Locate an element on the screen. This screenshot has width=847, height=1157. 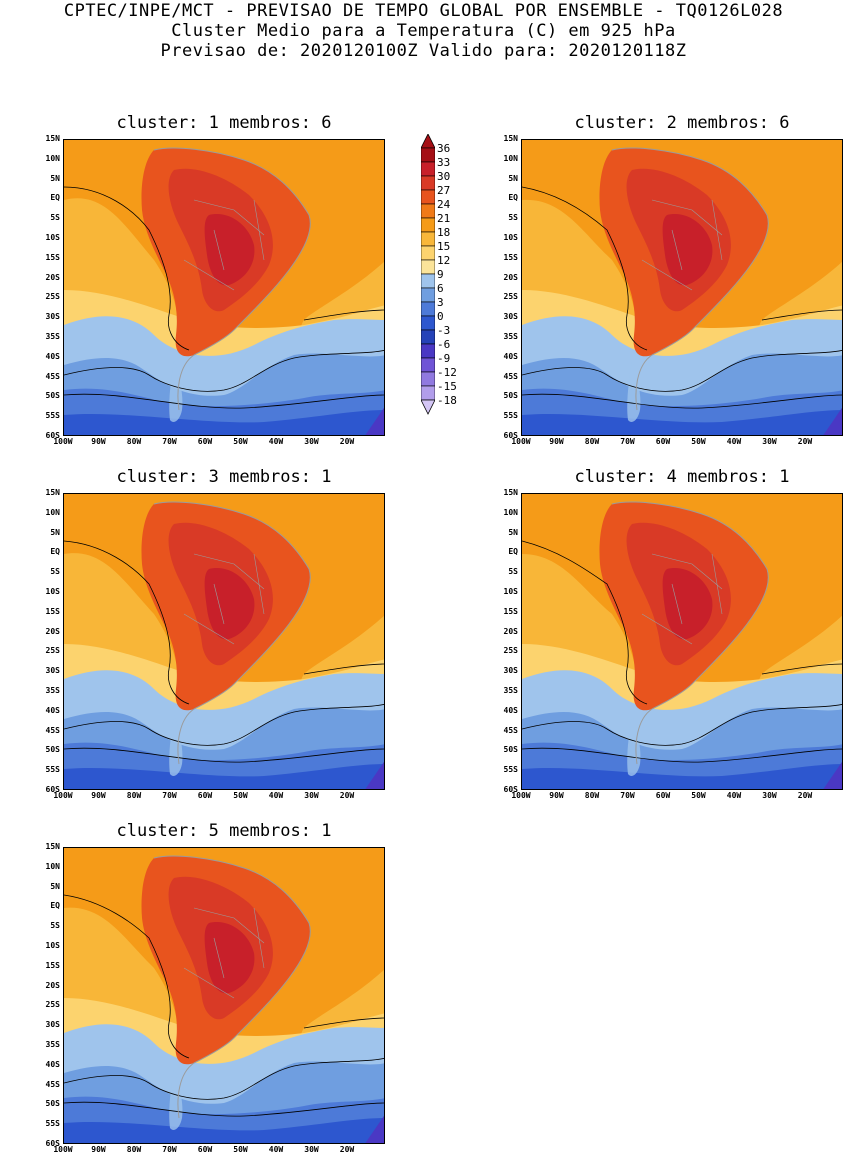
colorbar-tick-label: 9 is located at coordinates (440, 274).